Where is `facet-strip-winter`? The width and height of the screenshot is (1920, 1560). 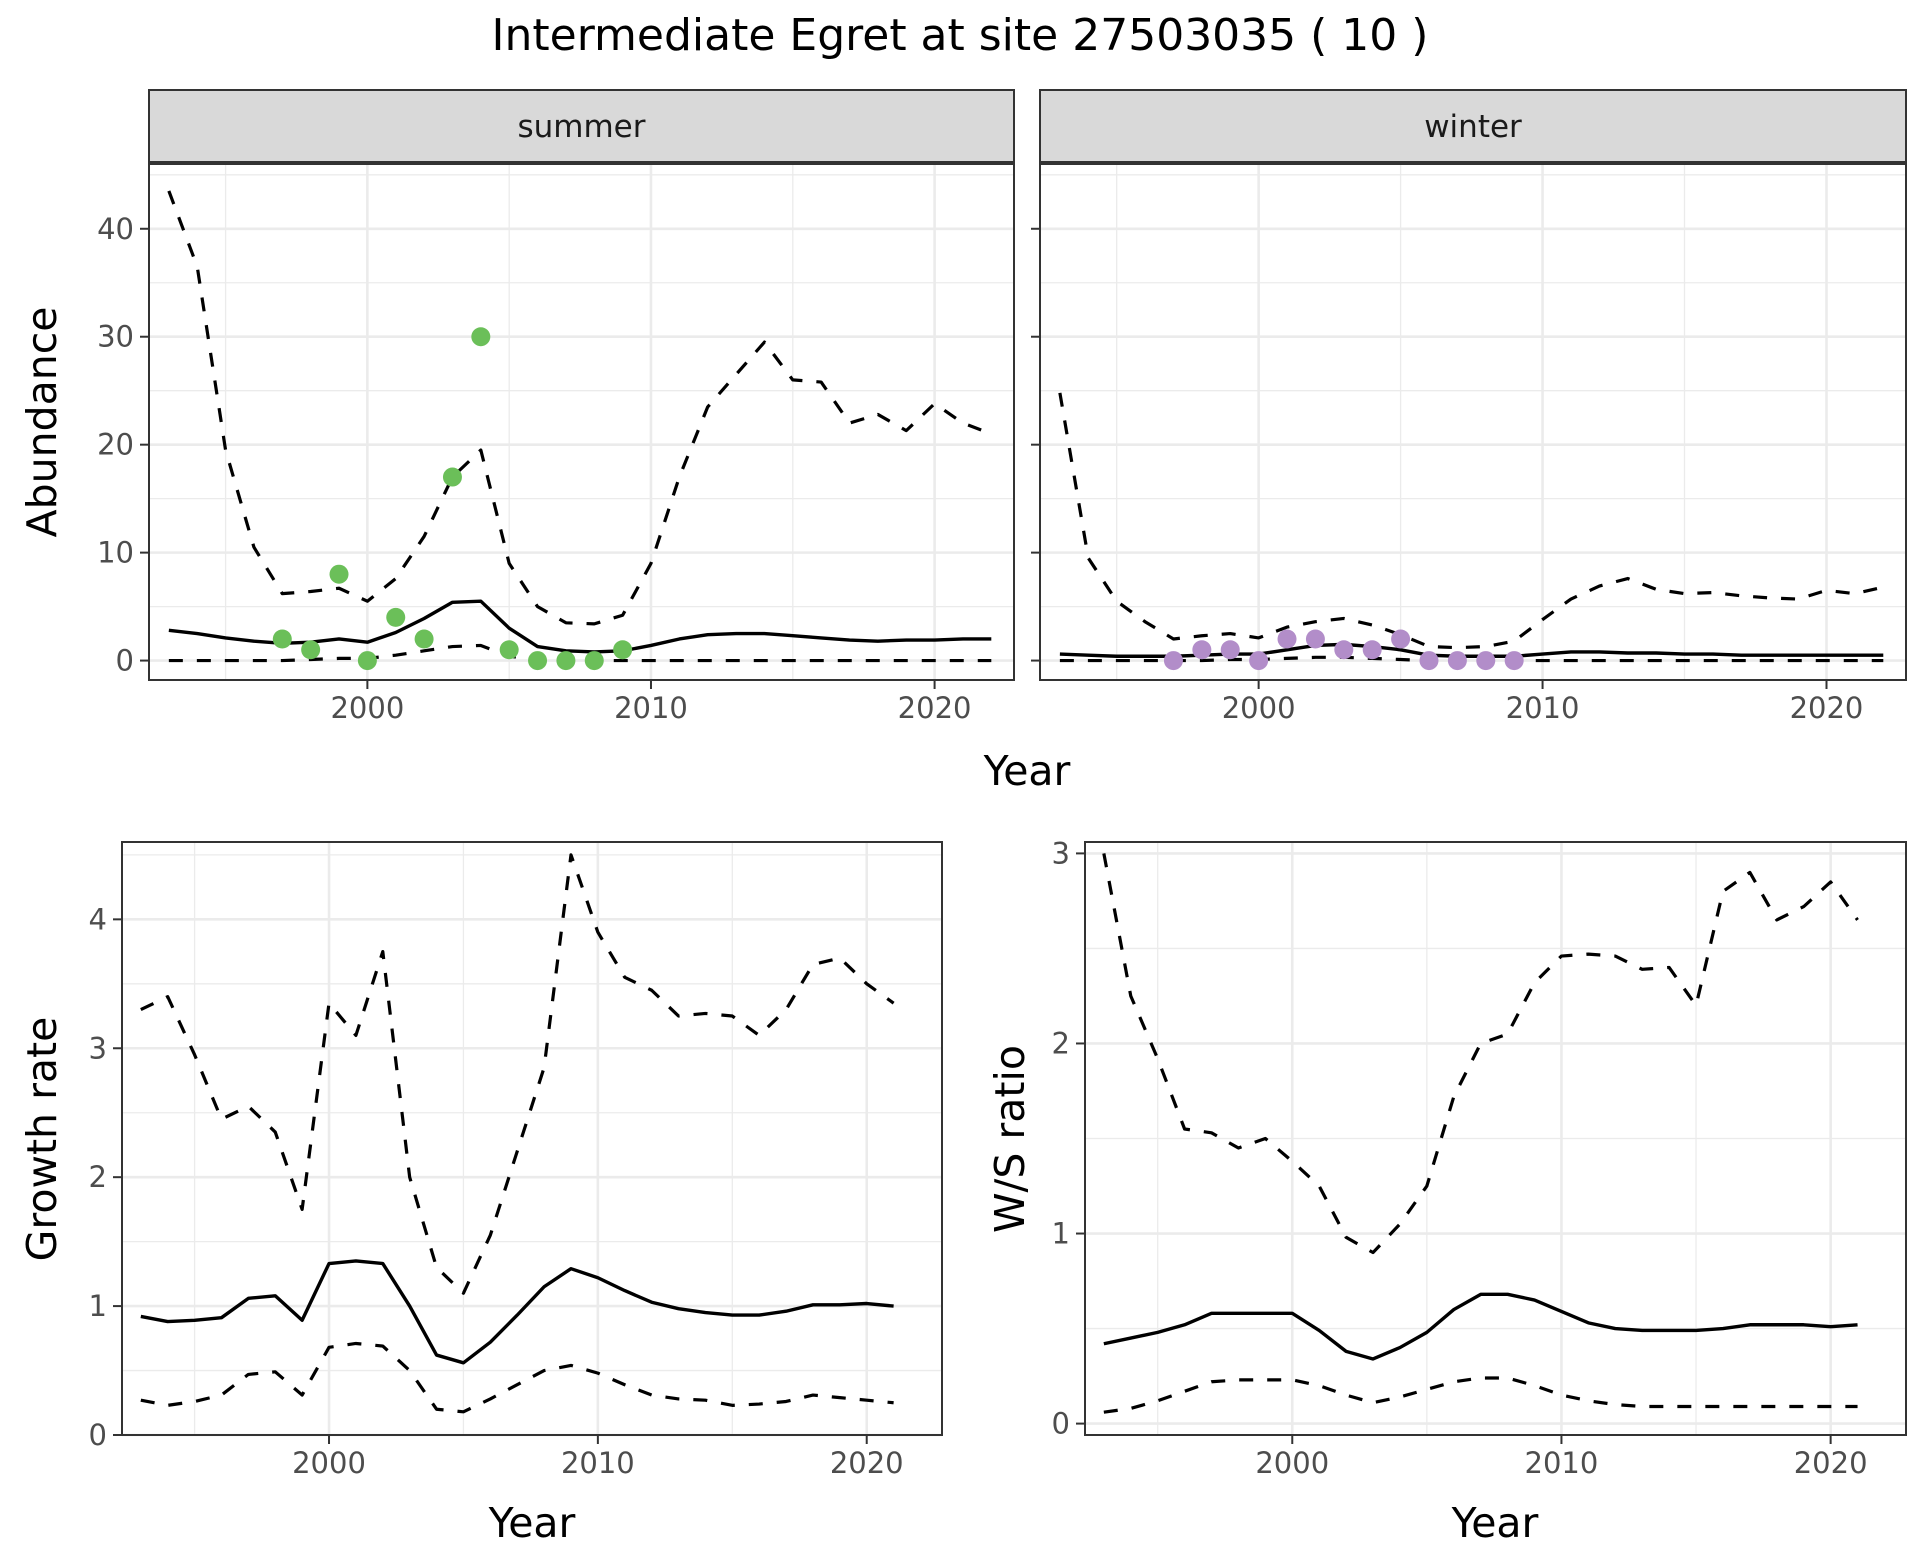 facet-strip-winter is located at coordinates (1473, 126).